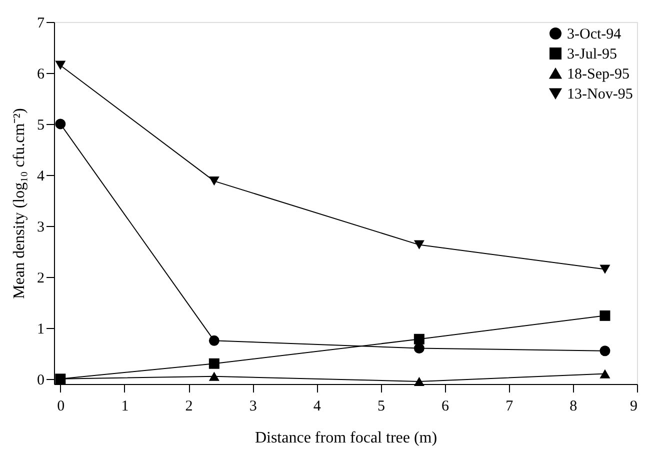  I want to click on x-tick-label: 2, so click(189, 406).